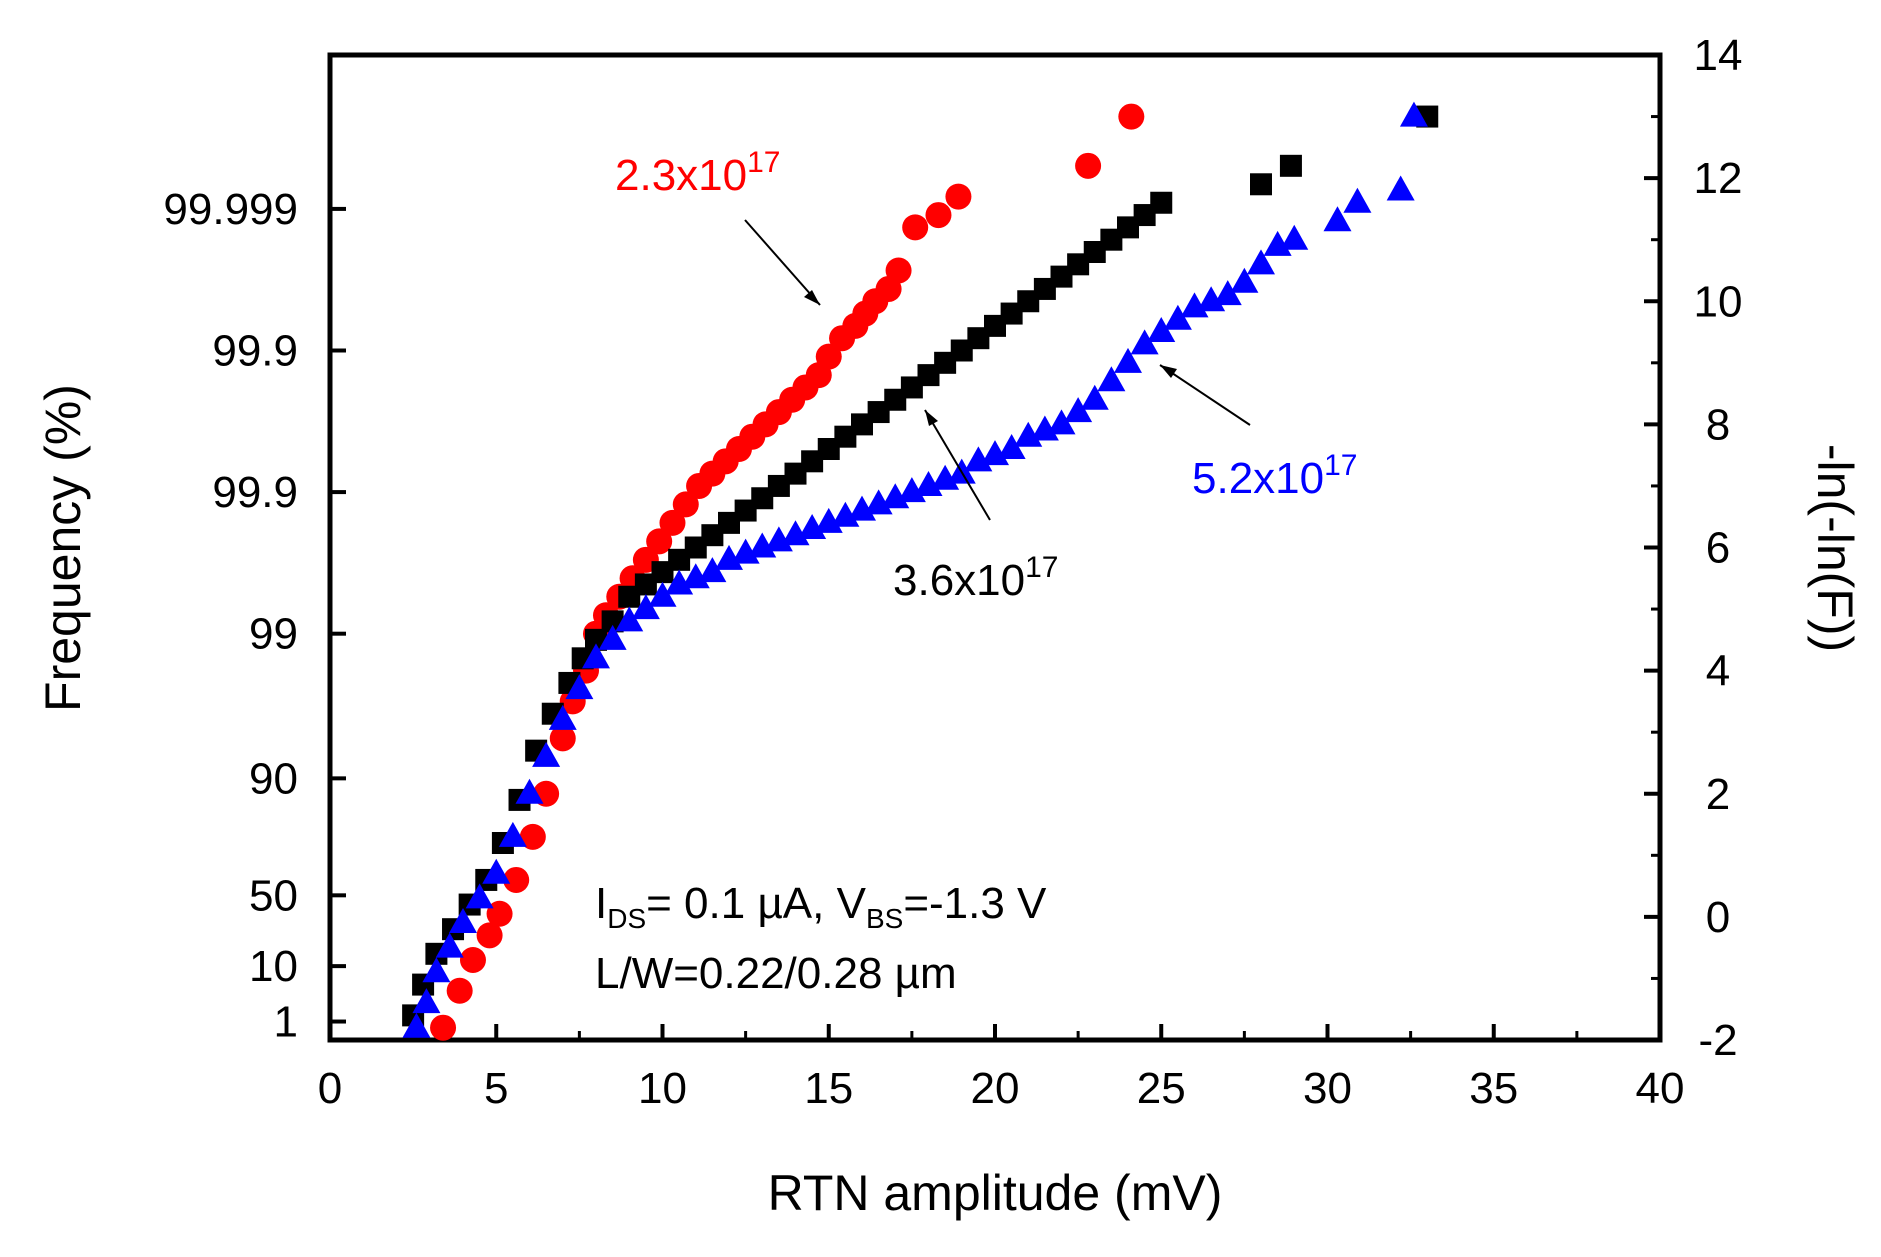 The image size is (1881, 1257). Describe the element at coordinates (776, 973) in the screenshot. I see `condition-line-2: L/W=0.22/0.28 µm` at that location.